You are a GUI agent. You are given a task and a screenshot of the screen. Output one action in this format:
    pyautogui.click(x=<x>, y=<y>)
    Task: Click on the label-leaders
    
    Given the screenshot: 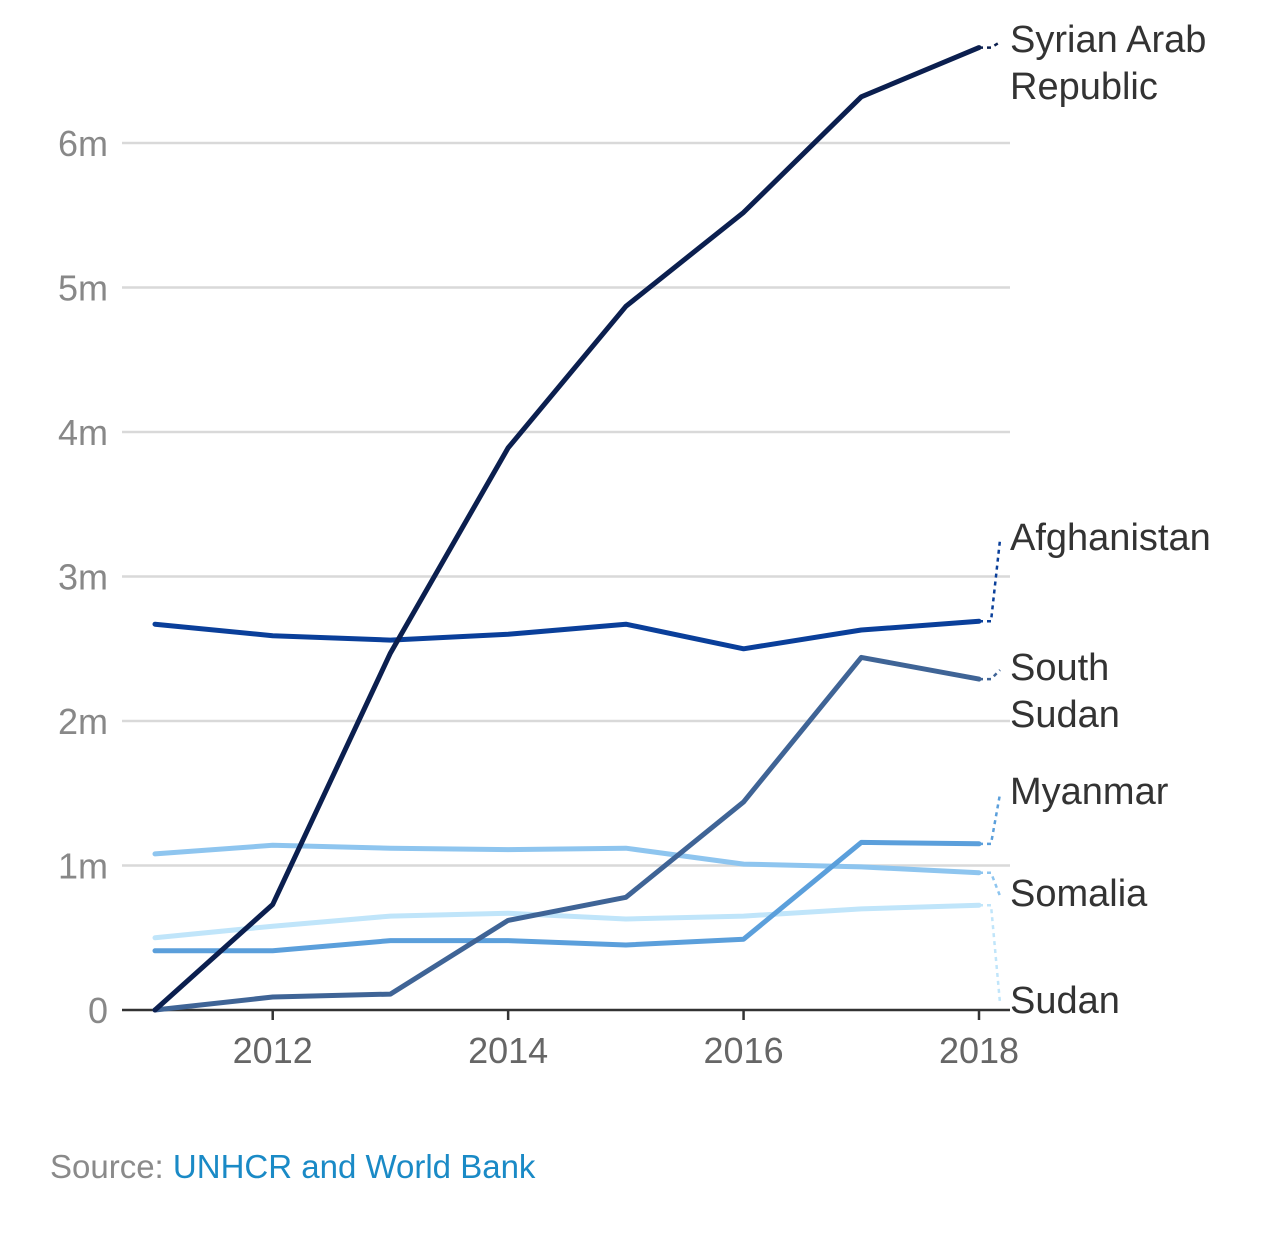 What is the action you would take?
    pyautogui.click(x=990, y=522)
    